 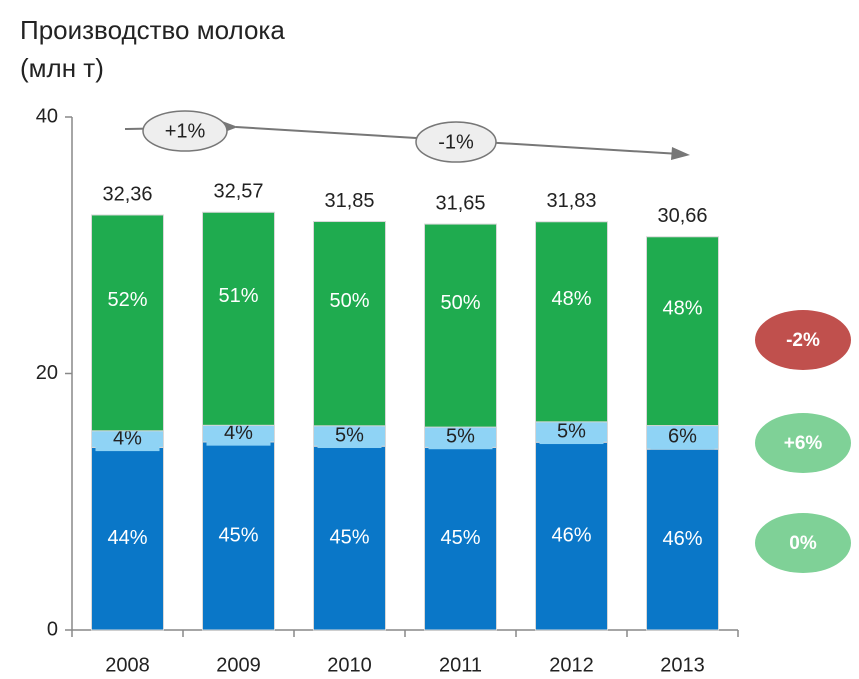 I want to click on trend-label: -1%, so click(x=456, y=142).